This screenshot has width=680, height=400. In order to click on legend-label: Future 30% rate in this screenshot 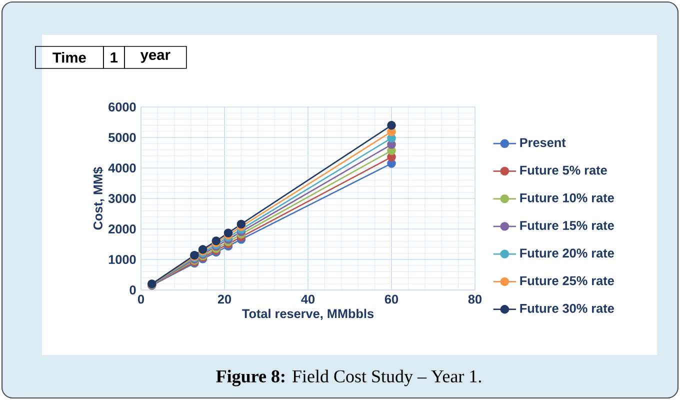, I will do `click(567, 308)`.